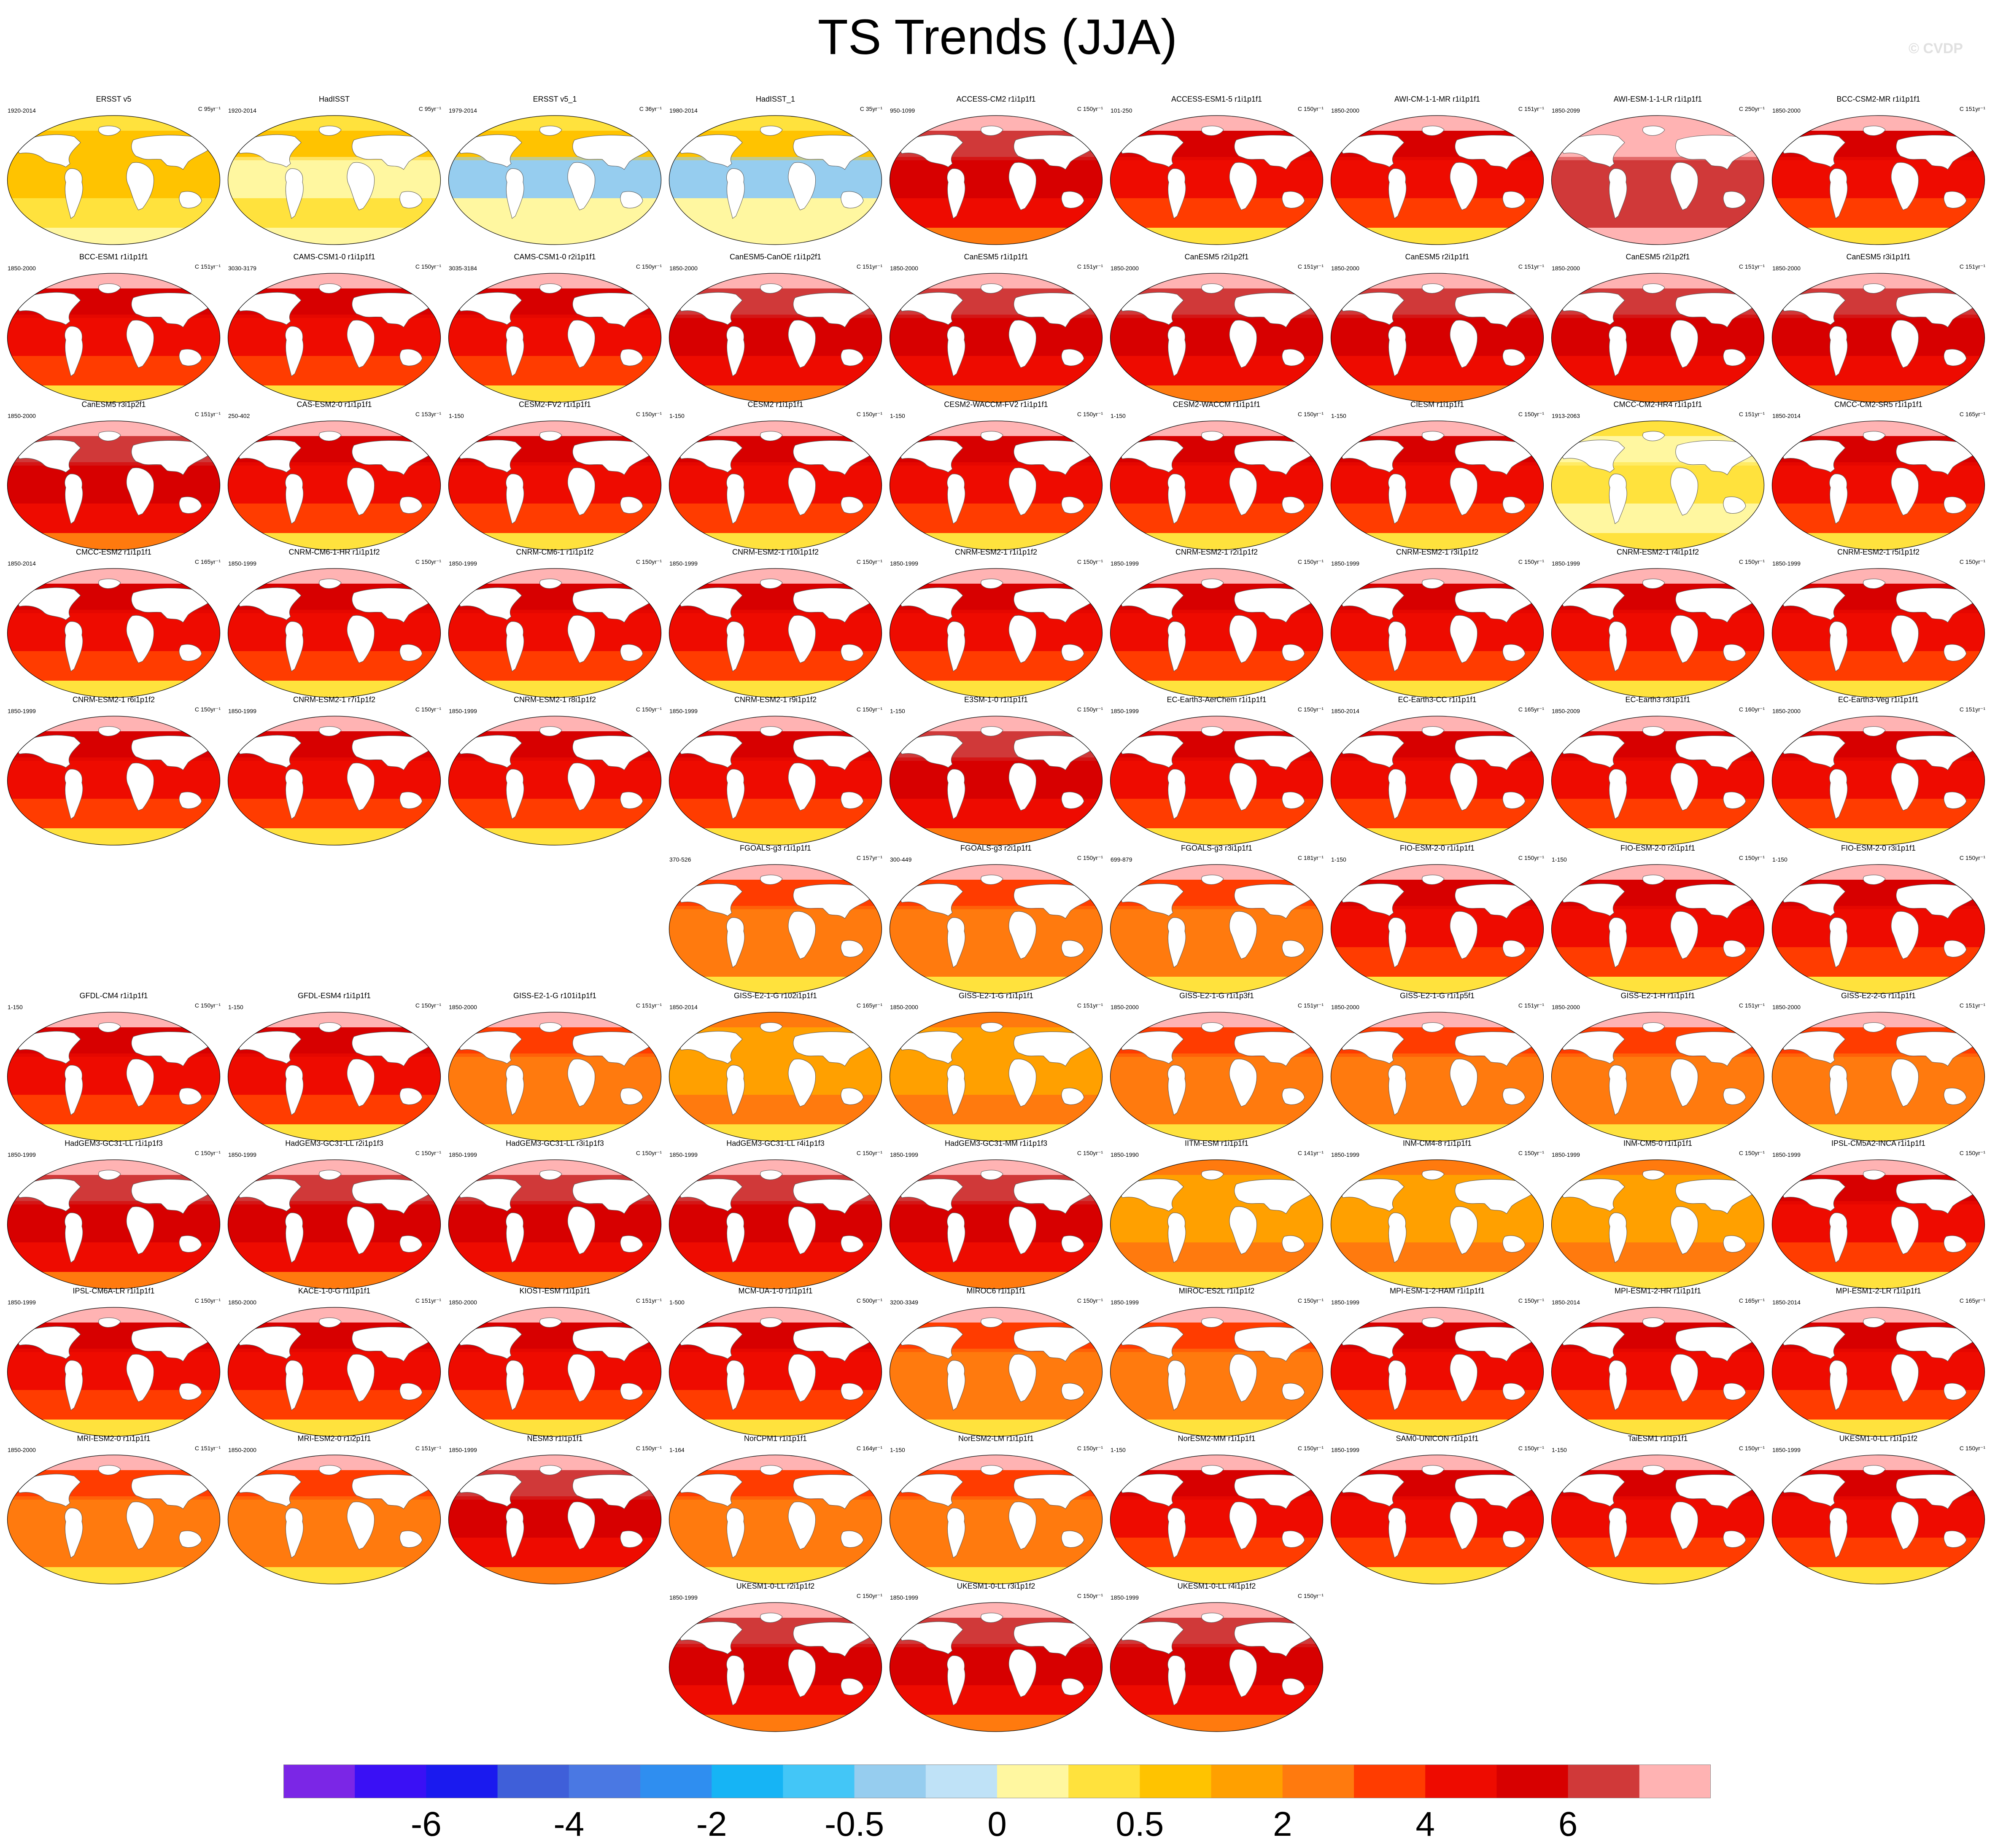  Describe the element at coordinates (996, 1069) in the screenshot. I see `map-panel: GISS-E2-1-G r1i1p1f1 1850-2000 C 151yr⁻¹` at that location.